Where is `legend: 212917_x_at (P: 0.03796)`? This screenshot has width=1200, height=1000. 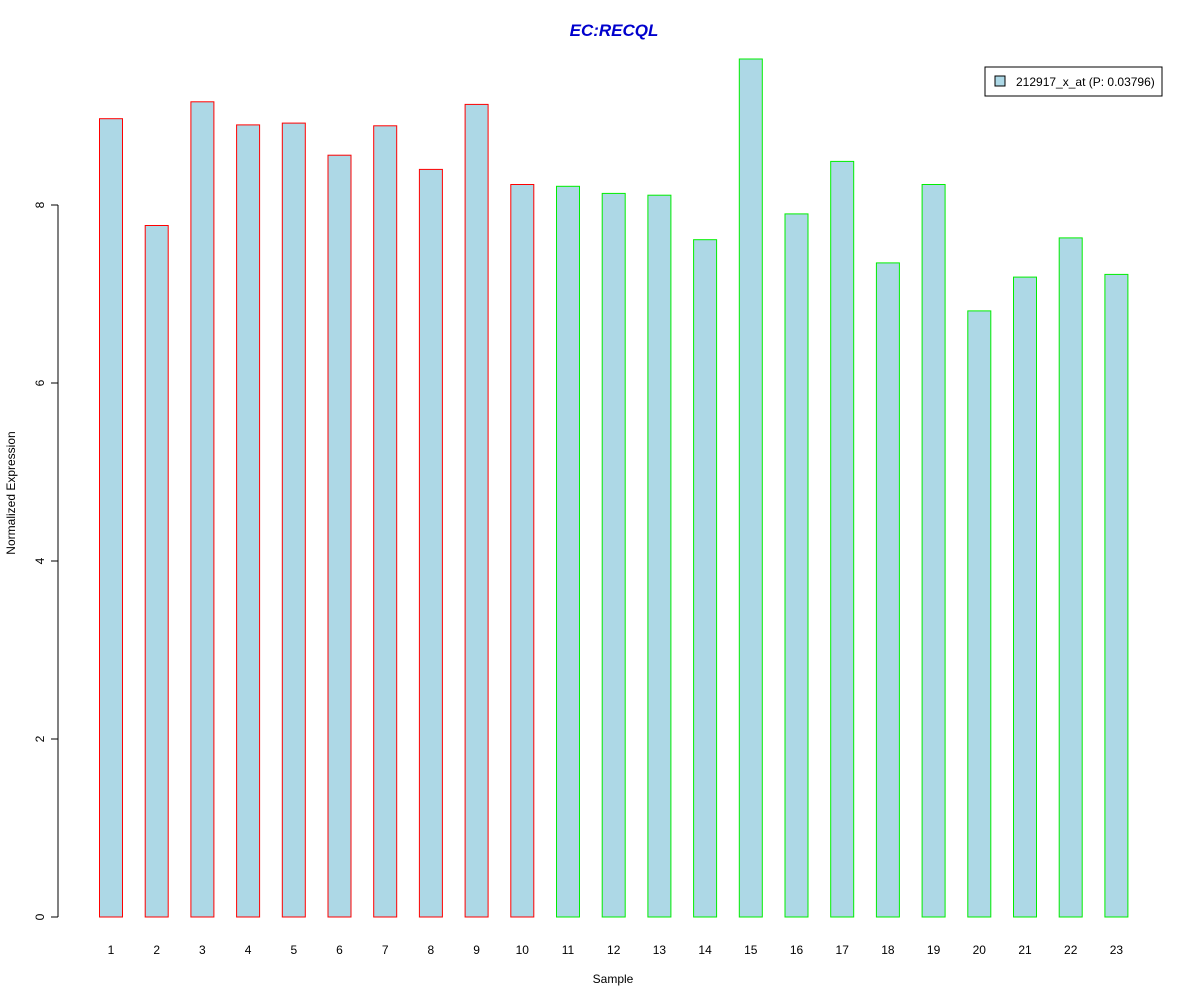 legend: 212917_x_at (P: 0.03796) is located at coordinates (1073, 81).